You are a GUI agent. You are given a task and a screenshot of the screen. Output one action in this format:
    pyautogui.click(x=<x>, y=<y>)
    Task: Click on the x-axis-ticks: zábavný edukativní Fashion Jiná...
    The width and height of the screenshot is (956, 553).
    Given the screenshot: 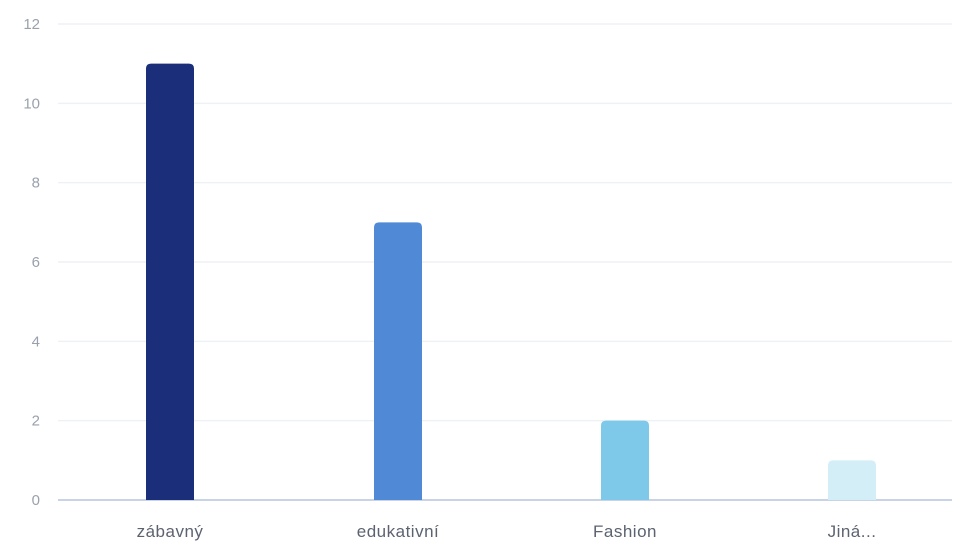 What is the action you would take?
    pyautogui.click(x=507, y=531)
    